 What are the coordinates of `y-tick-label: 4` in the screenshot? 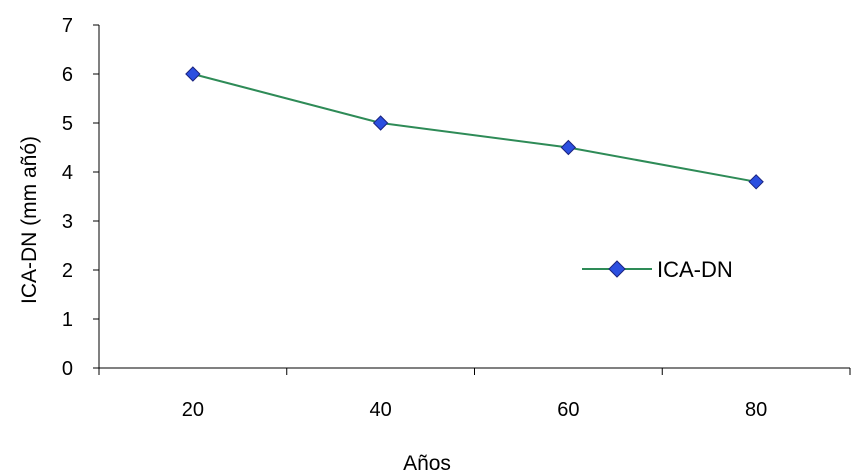 It's located at (67, 173).